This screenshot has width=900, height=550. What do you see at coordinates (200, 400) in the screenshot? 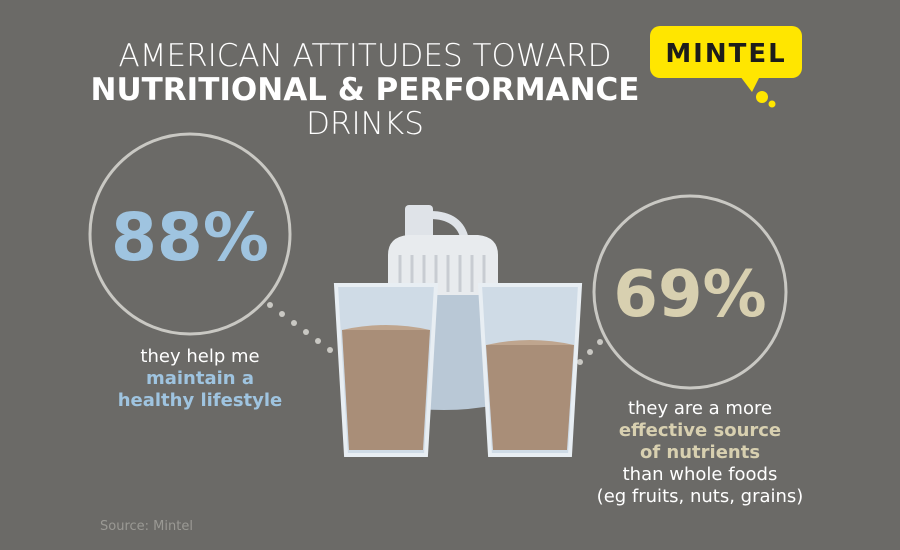
I see `caption-highlight: healthy lifestyle` at bounding box center [200, 400].